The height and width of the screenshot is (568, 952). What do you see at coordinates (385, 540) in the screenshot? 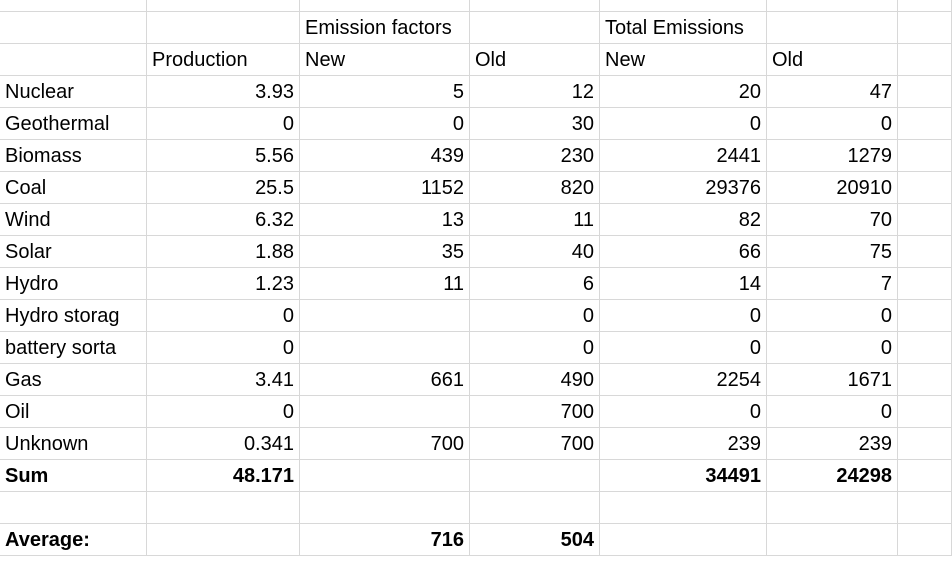
I see `average-ef-new: 716` at bounding box center [385, 540].